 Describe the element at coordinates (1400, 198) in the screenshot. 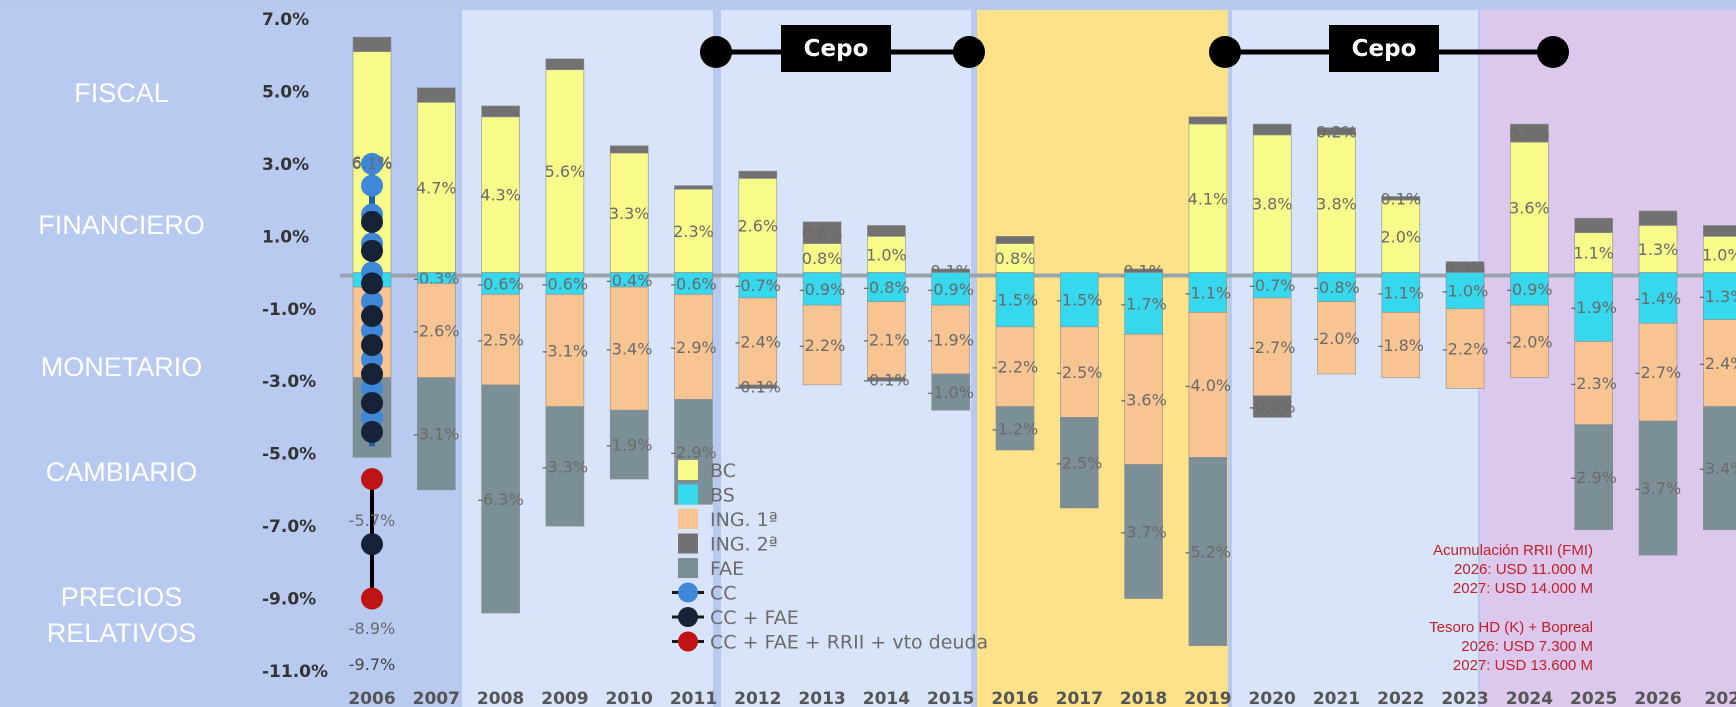

I see `data-label: 0.1%` at that location.